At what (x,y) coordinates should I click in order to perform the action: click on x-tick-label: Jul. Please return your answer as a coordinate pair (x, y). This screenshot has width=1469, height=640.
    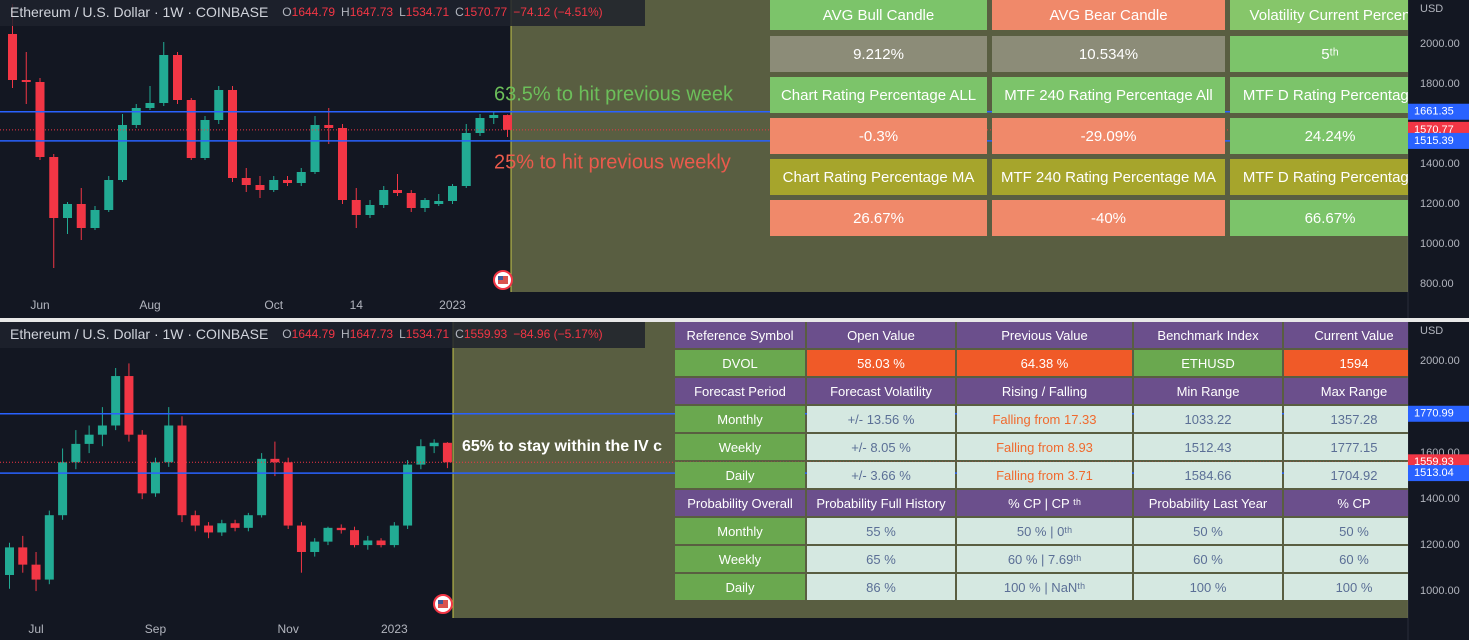
    Looking at the image, I should click on (35, 629).